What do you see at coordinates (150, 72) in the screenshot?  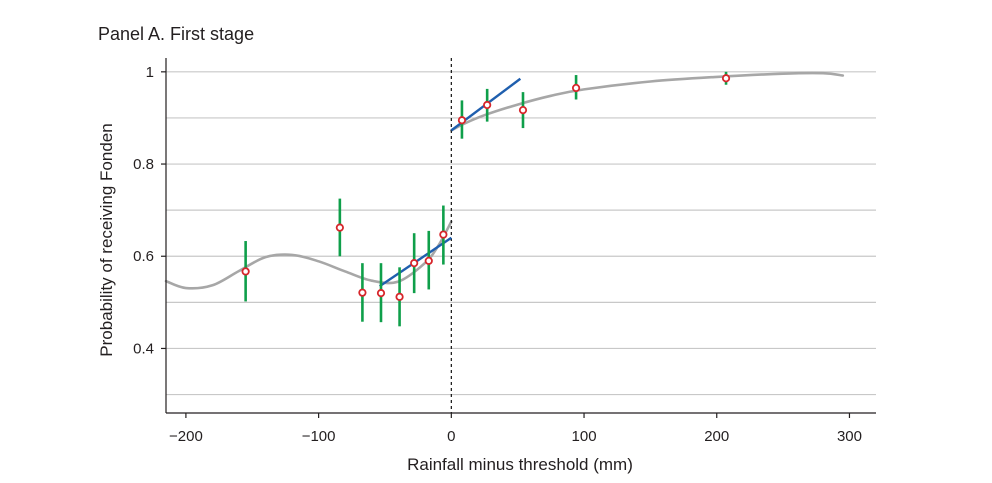 I see `y-tick-label: 1` at bounding box center [150, 72].